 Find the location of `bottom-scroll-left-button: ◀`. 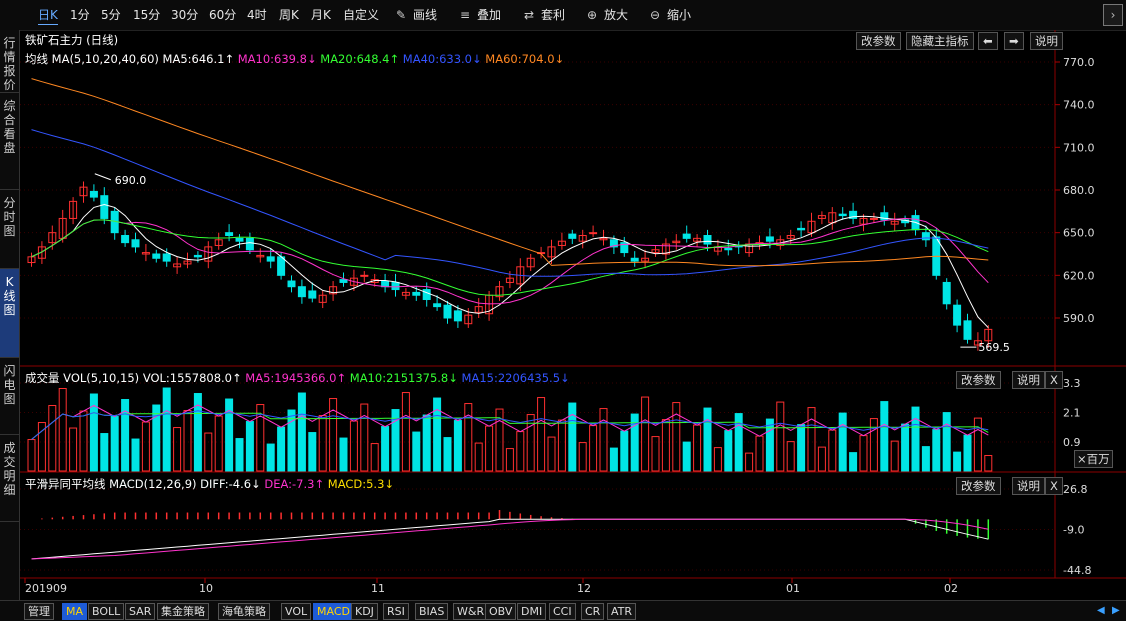

bottom-scroll-left-button: ◀ is located at coordinates (1101, 610).